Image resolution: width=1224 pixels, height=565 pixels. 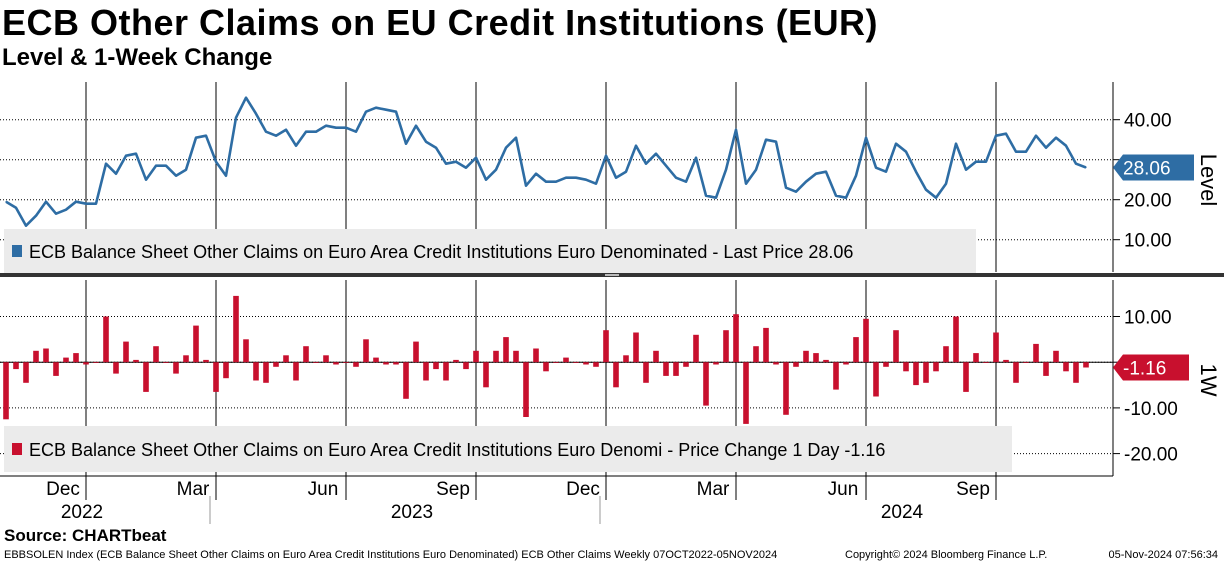 I want to click on x-month-label-5: Mar, so click(x=713, y=489).